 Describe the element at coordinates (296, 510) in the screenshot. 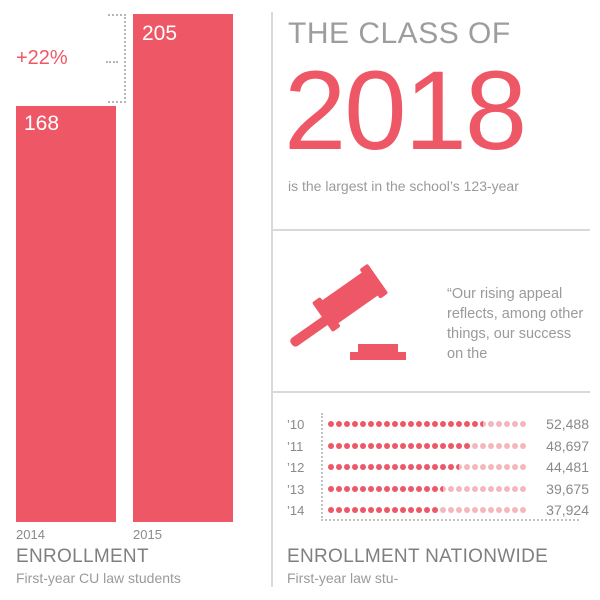

I see `row-label-14: ’14` at that location.